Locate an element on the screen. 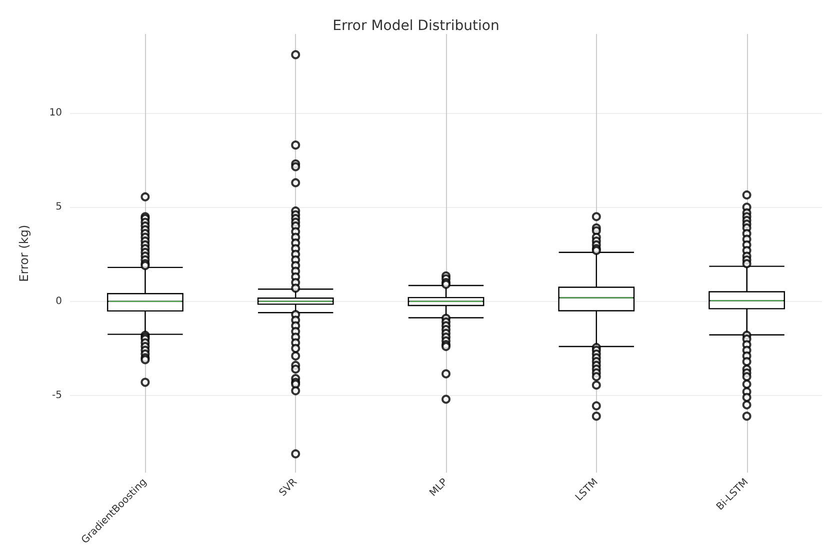  x-tick-label: SVR is located at coordinates (288, 487).